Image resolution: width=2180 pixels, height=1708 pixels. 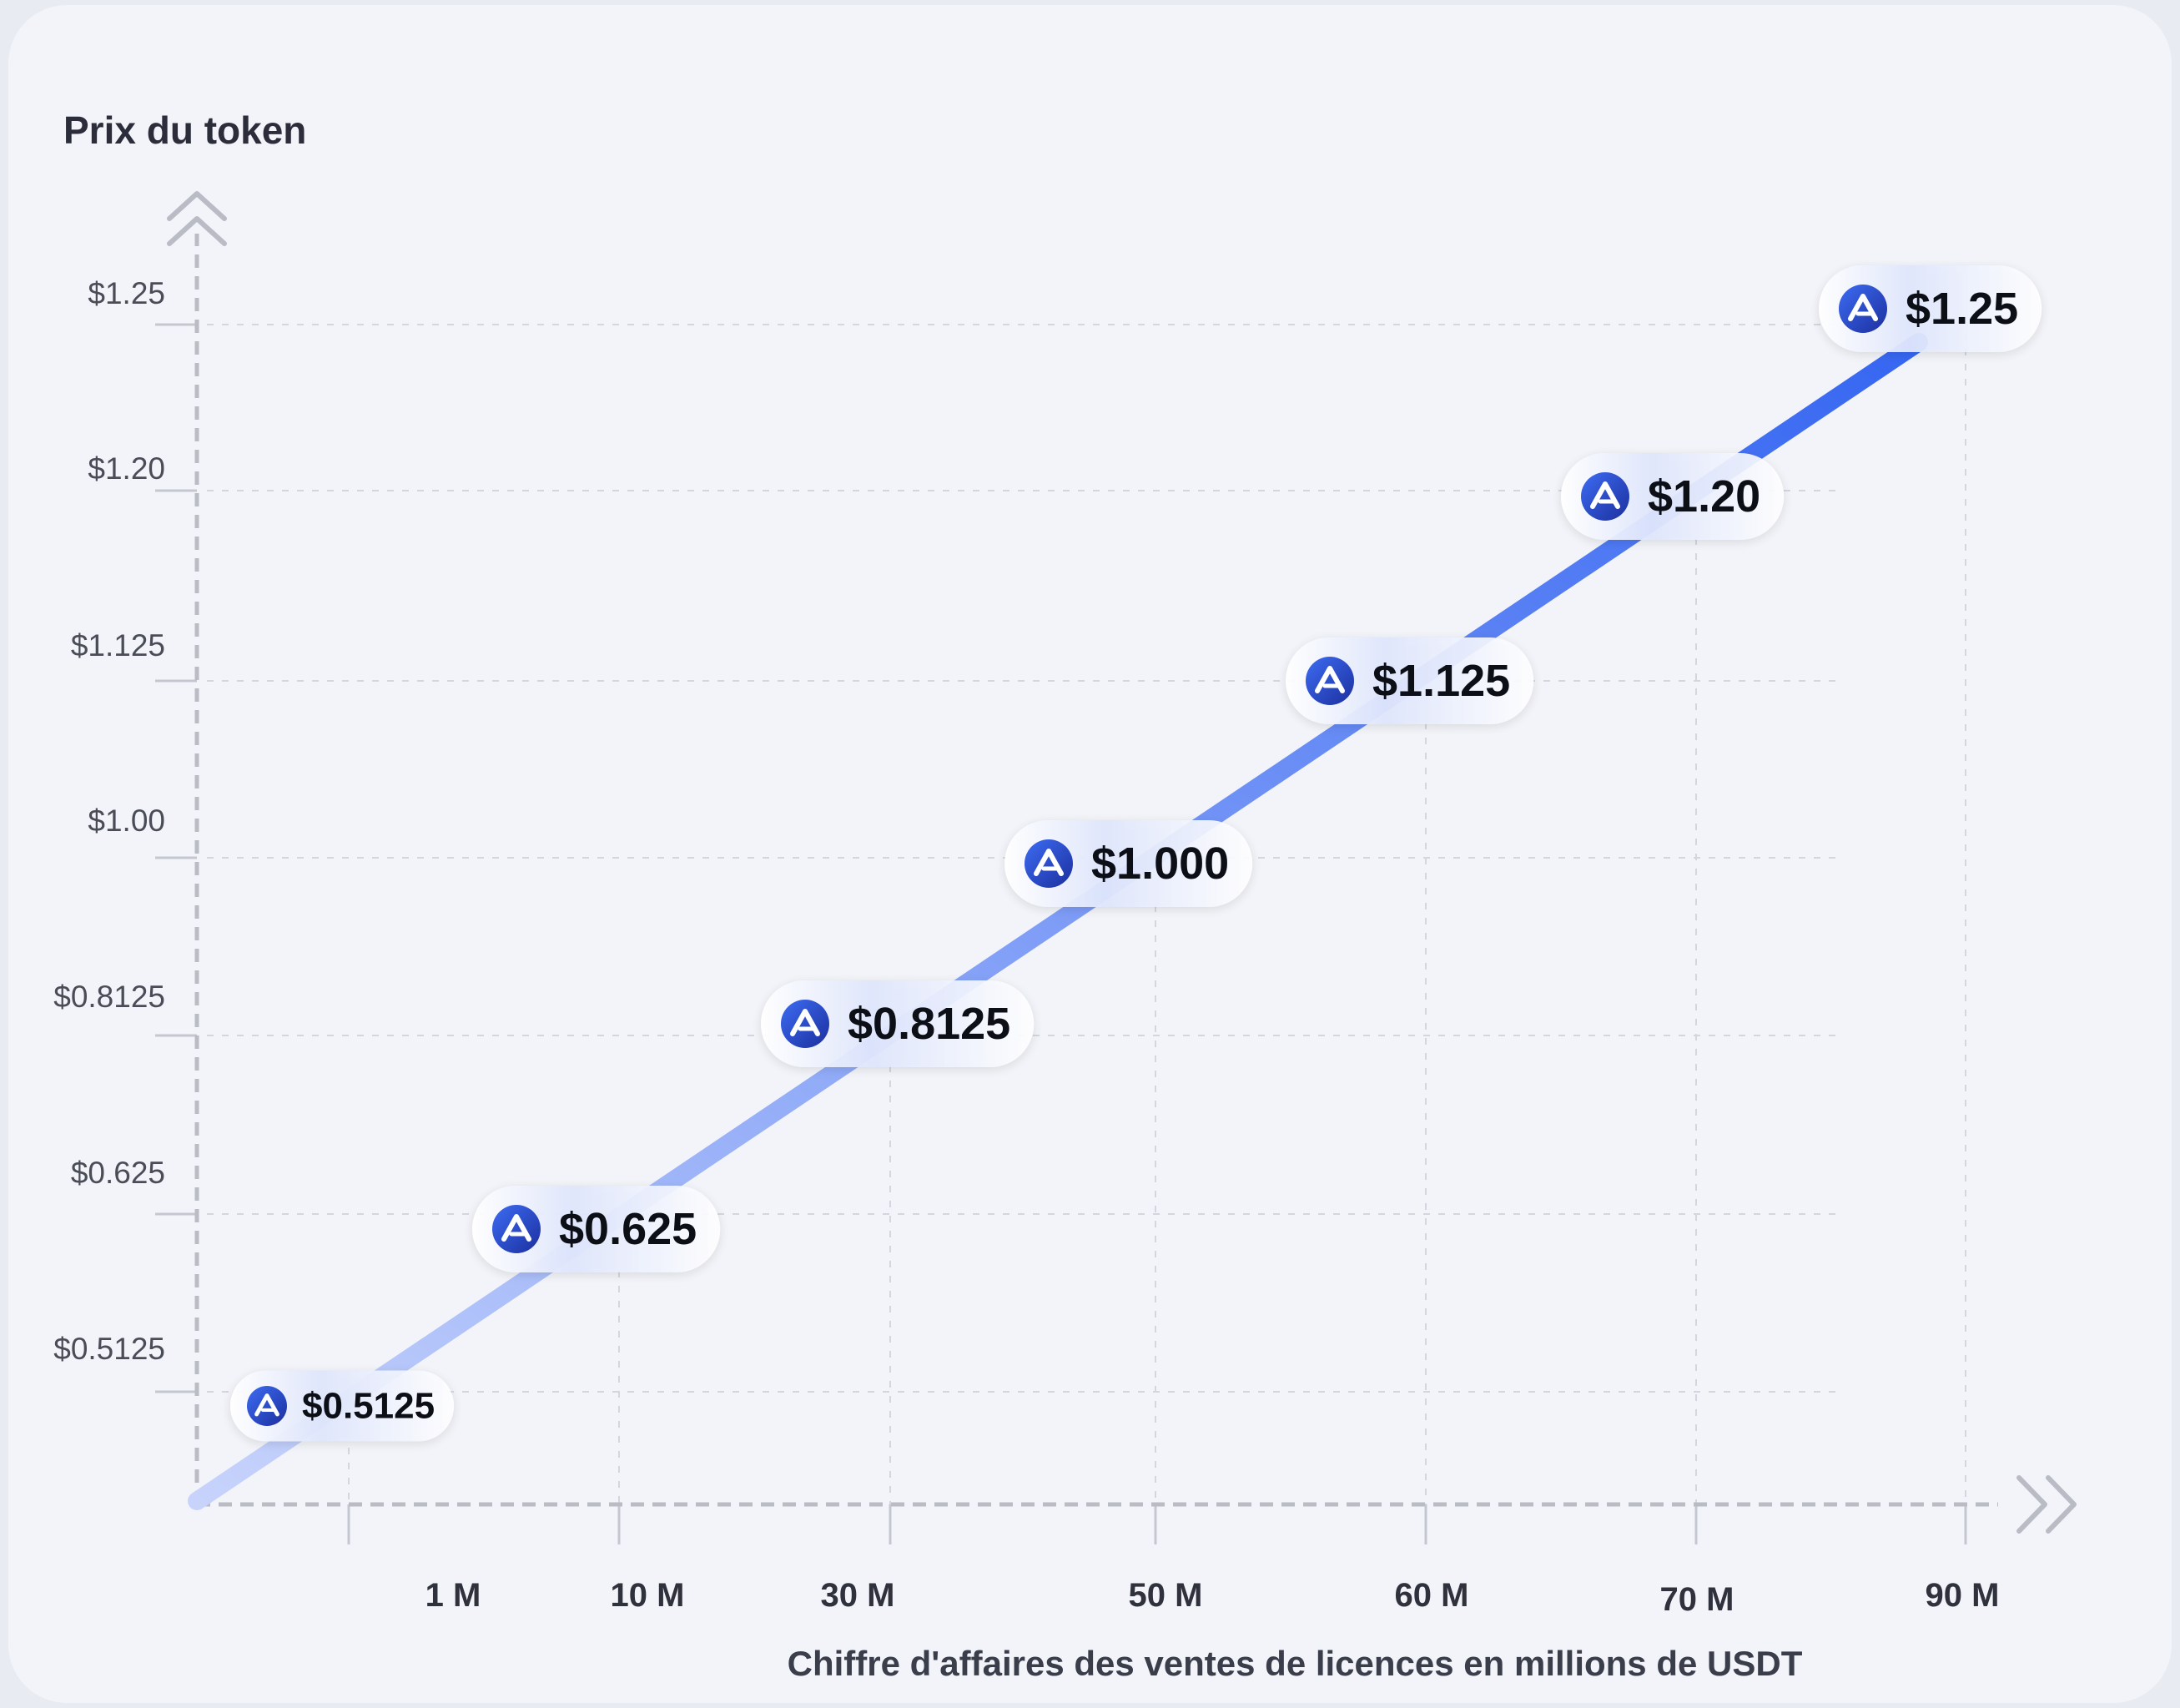 I want to click on y-tick-label: $0.625, so click(x=118, y=1173).